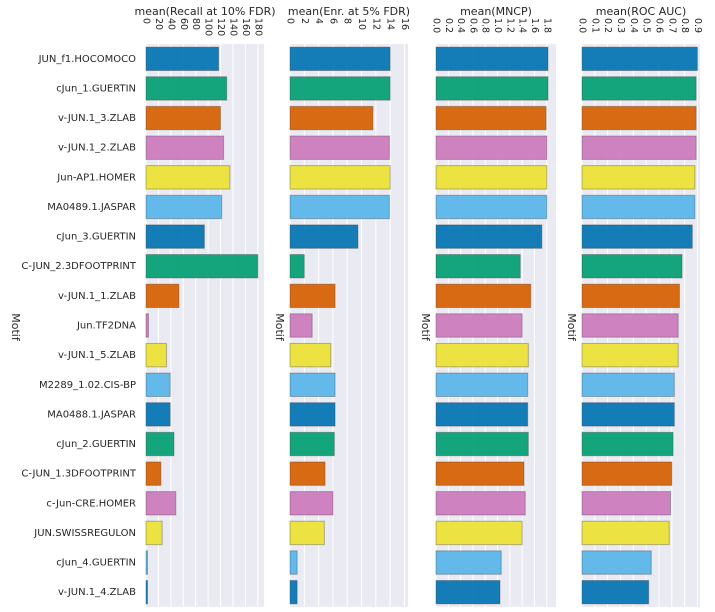  Describe the element at coordinates (220, 27) in the screenshot. I see `panel-1-tick-label: 120` at that location.